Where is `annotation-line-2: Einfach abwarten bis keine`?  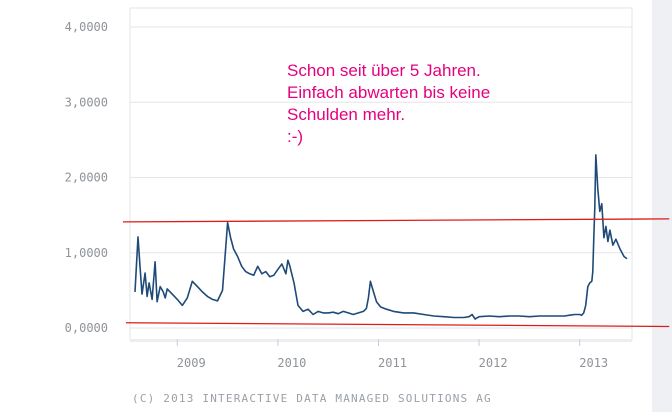 annotation-line-2: Einfach abwarten bis keine is located at coordinates (388, 92).